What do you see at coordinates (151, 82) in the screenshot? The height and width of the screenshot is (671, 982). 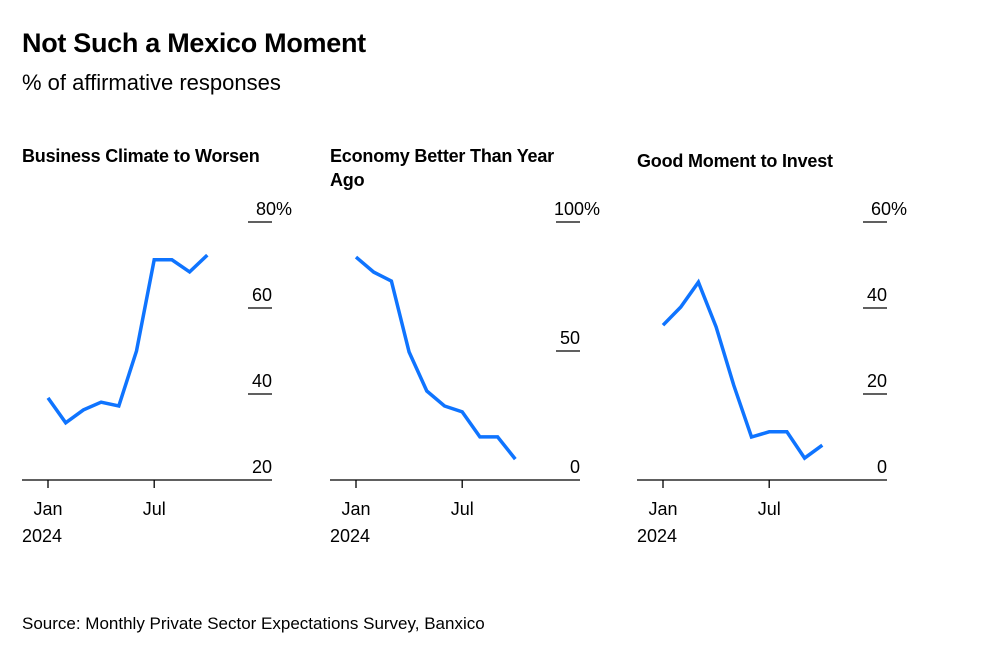 I see `chart-subtitle: % of affirmative responses` at bounding box center [151, 82].